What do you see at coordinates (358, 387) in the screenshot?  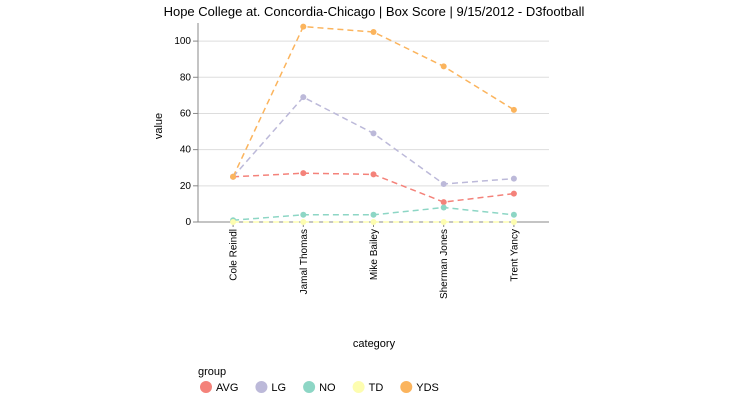 I see `legend-swatch-td` at bounding box center [358, 387].